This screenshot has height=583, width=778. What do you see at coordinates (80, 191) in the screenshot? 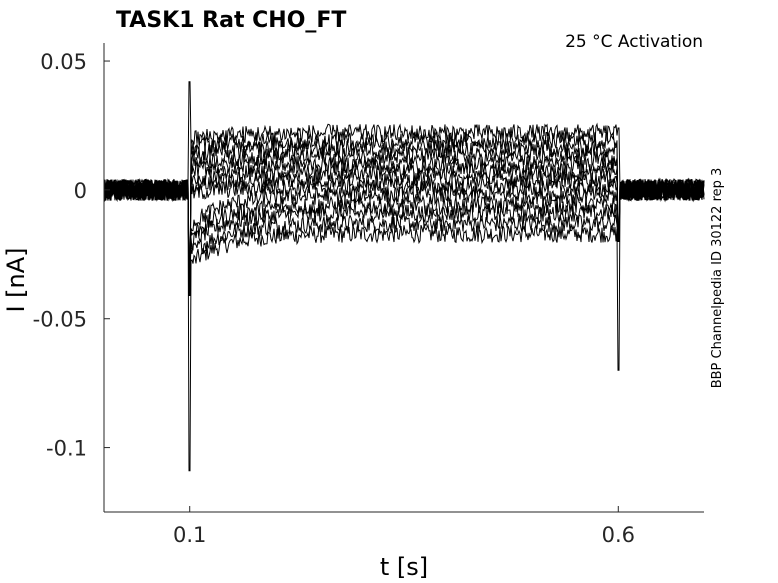
I see `y-tick-label: 0` at bounding box center [80, 191].